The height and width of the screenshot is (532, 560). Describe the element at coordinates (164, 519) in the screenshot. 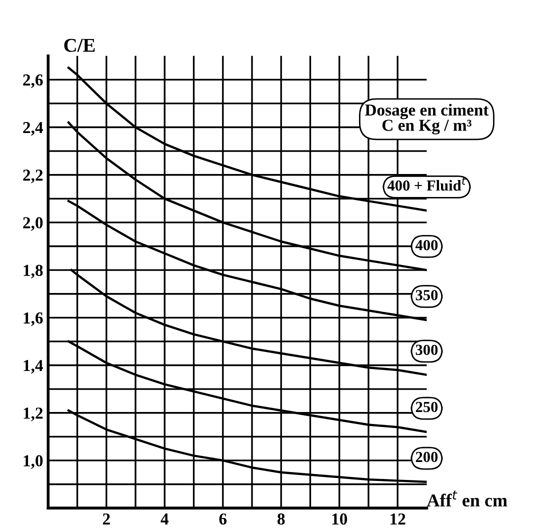

I see `x-tick-label: 4` at that location.